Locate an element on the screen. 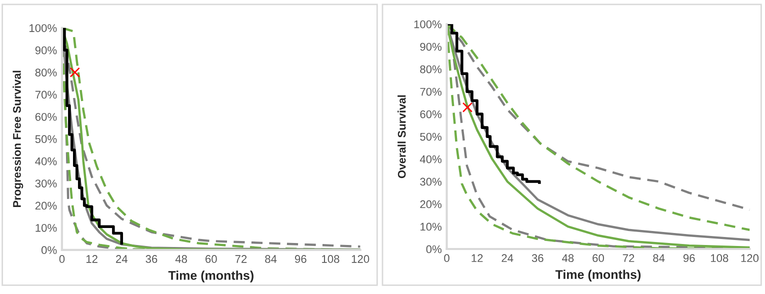 The height and width of the screenshot is (294, 765). y-axis-title: Overall Survival is located at coordinates (402, 136).